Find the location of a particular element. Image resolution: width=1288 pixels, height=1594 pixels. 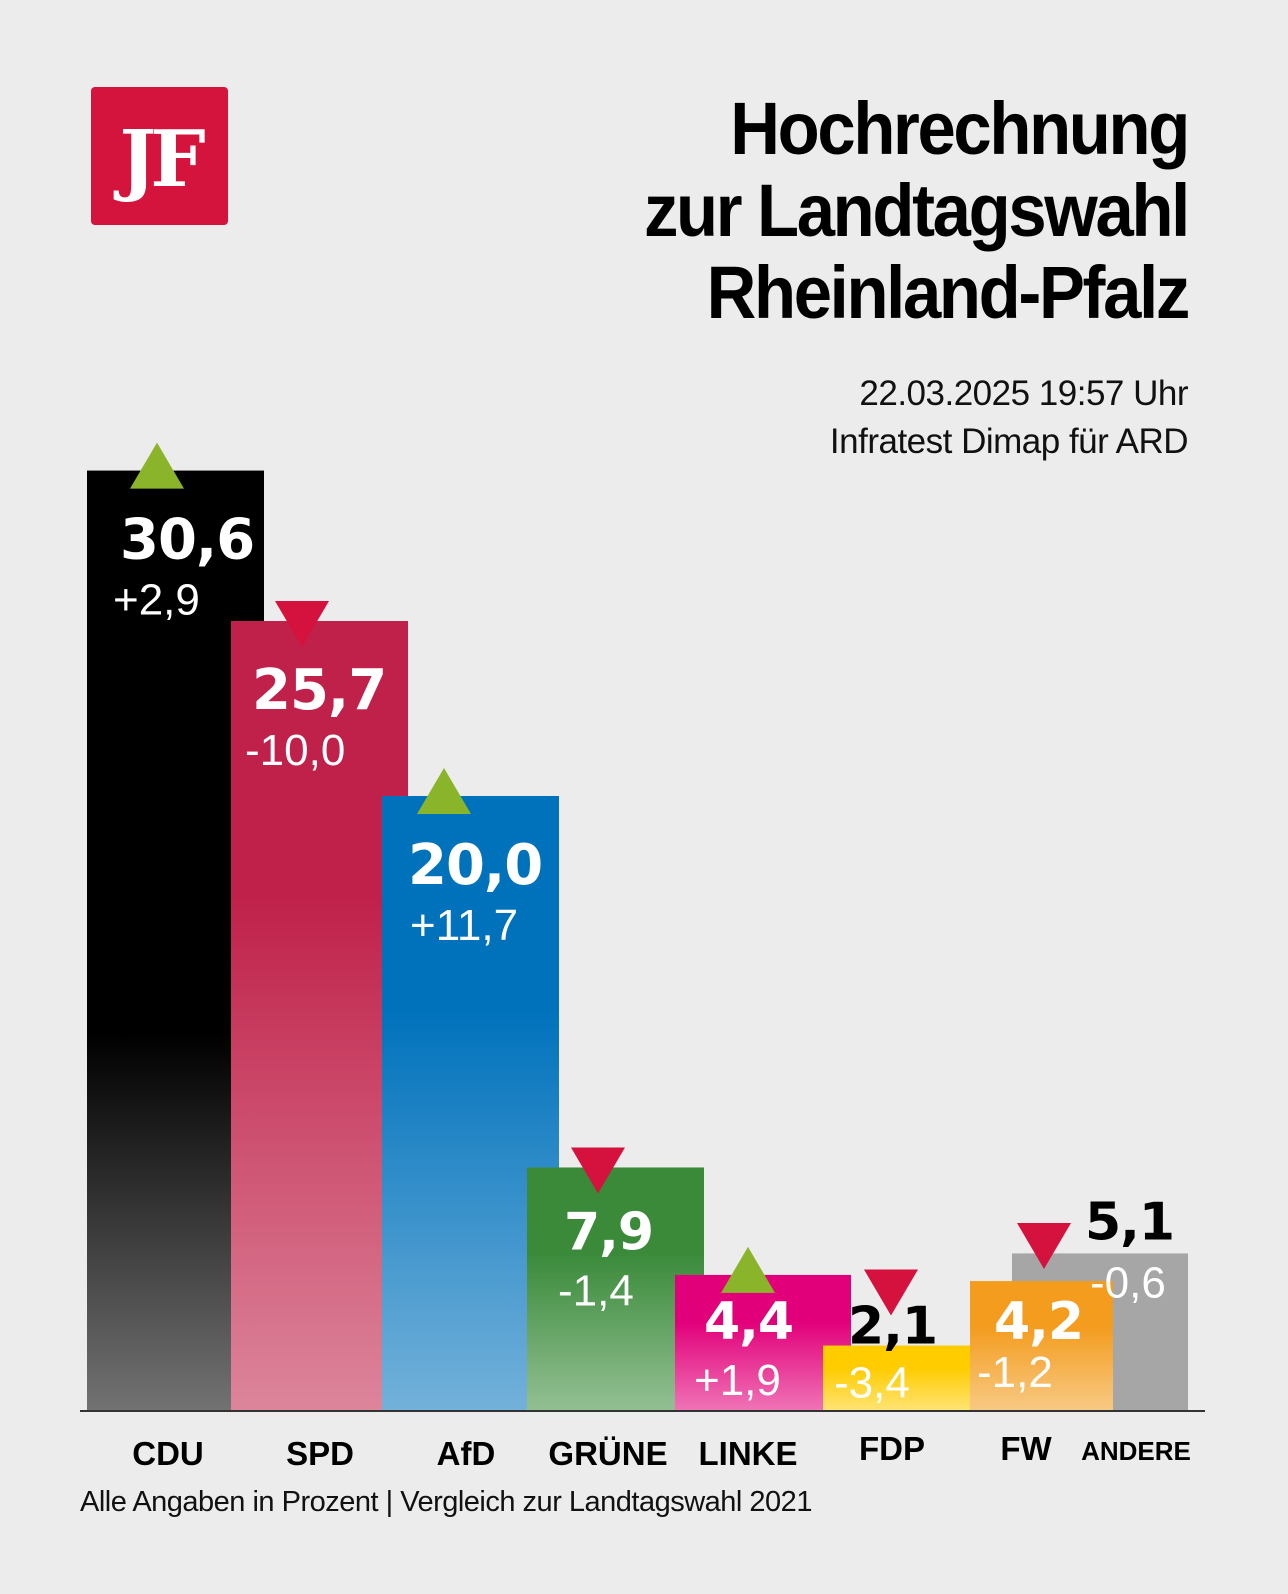

change-label: +2,9 is located at coordinates (156, 600).